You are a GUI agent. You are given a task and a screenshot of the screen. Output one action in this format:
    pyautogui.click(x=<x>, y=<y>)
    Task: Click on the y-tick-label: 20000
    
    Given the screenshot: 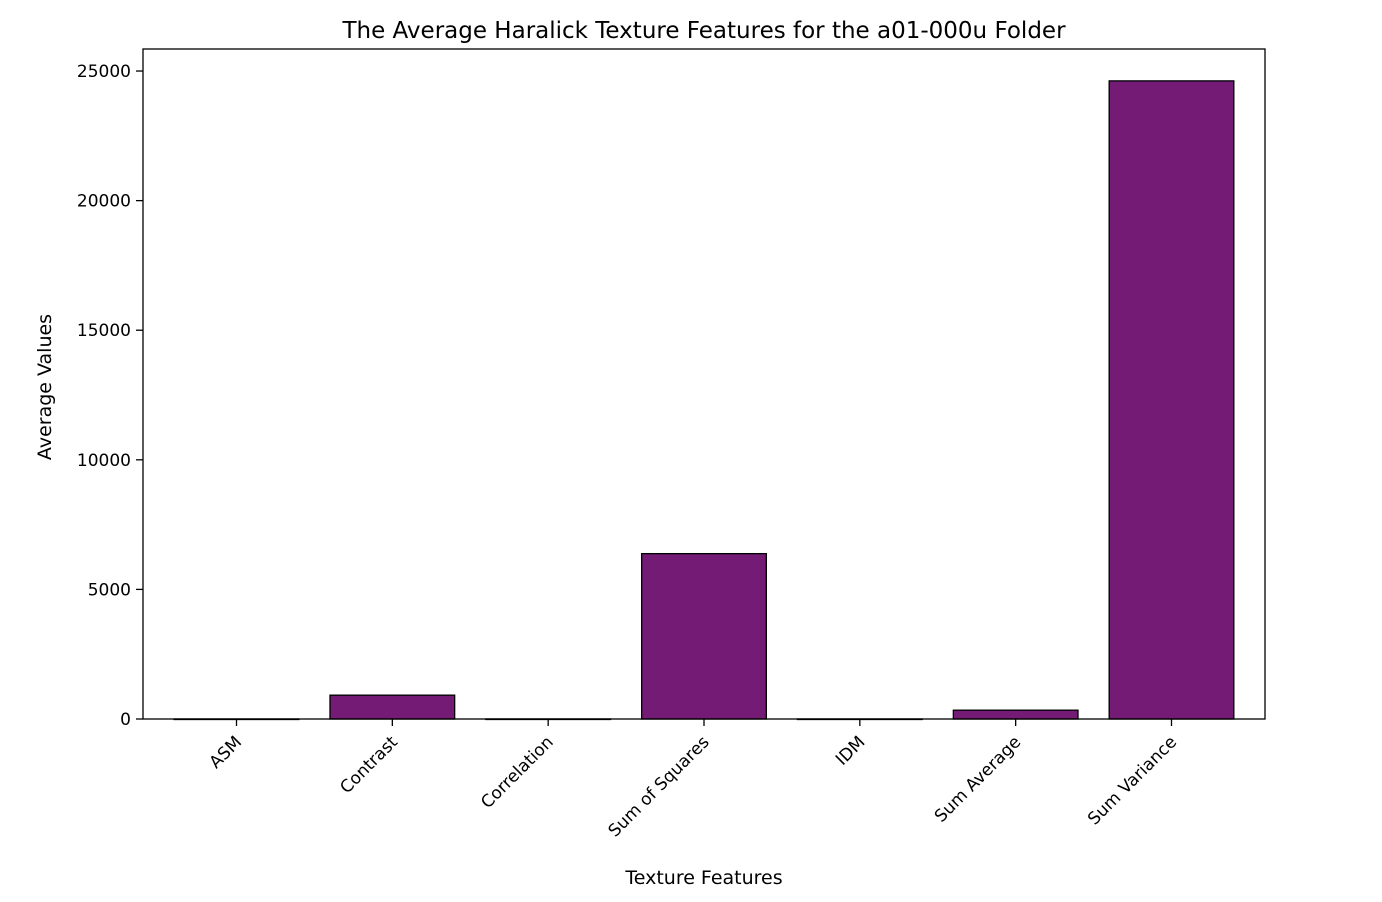 What is the action you would take?
    pyautogui.click(x=104, y=202)
    